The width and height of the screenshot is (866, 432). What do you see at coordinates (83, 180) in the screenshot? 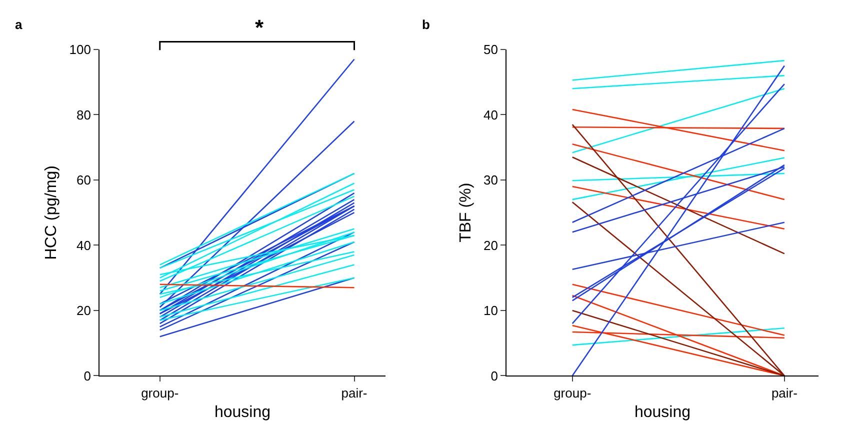
I see `y-tick-label: 60` at bounding box center [83, 180].